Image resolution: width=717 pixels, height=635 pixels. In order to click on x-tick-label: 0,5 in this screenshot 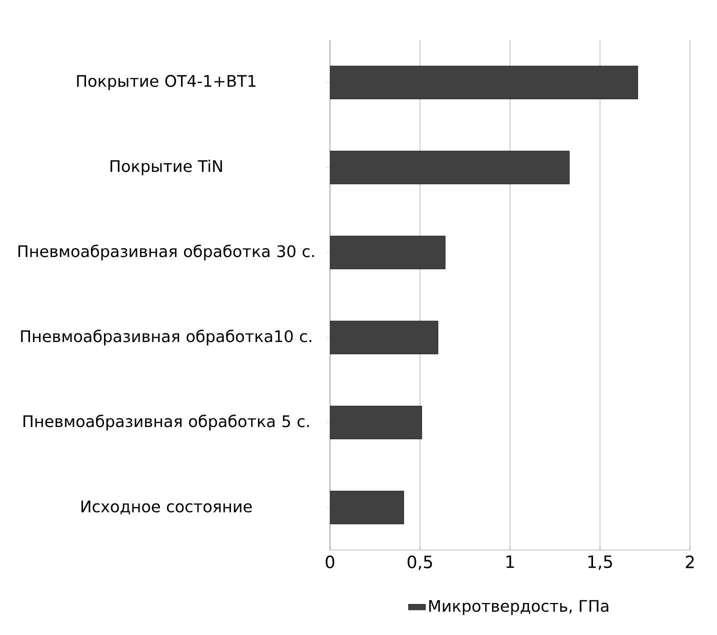, I will do `click(420, 563)`.